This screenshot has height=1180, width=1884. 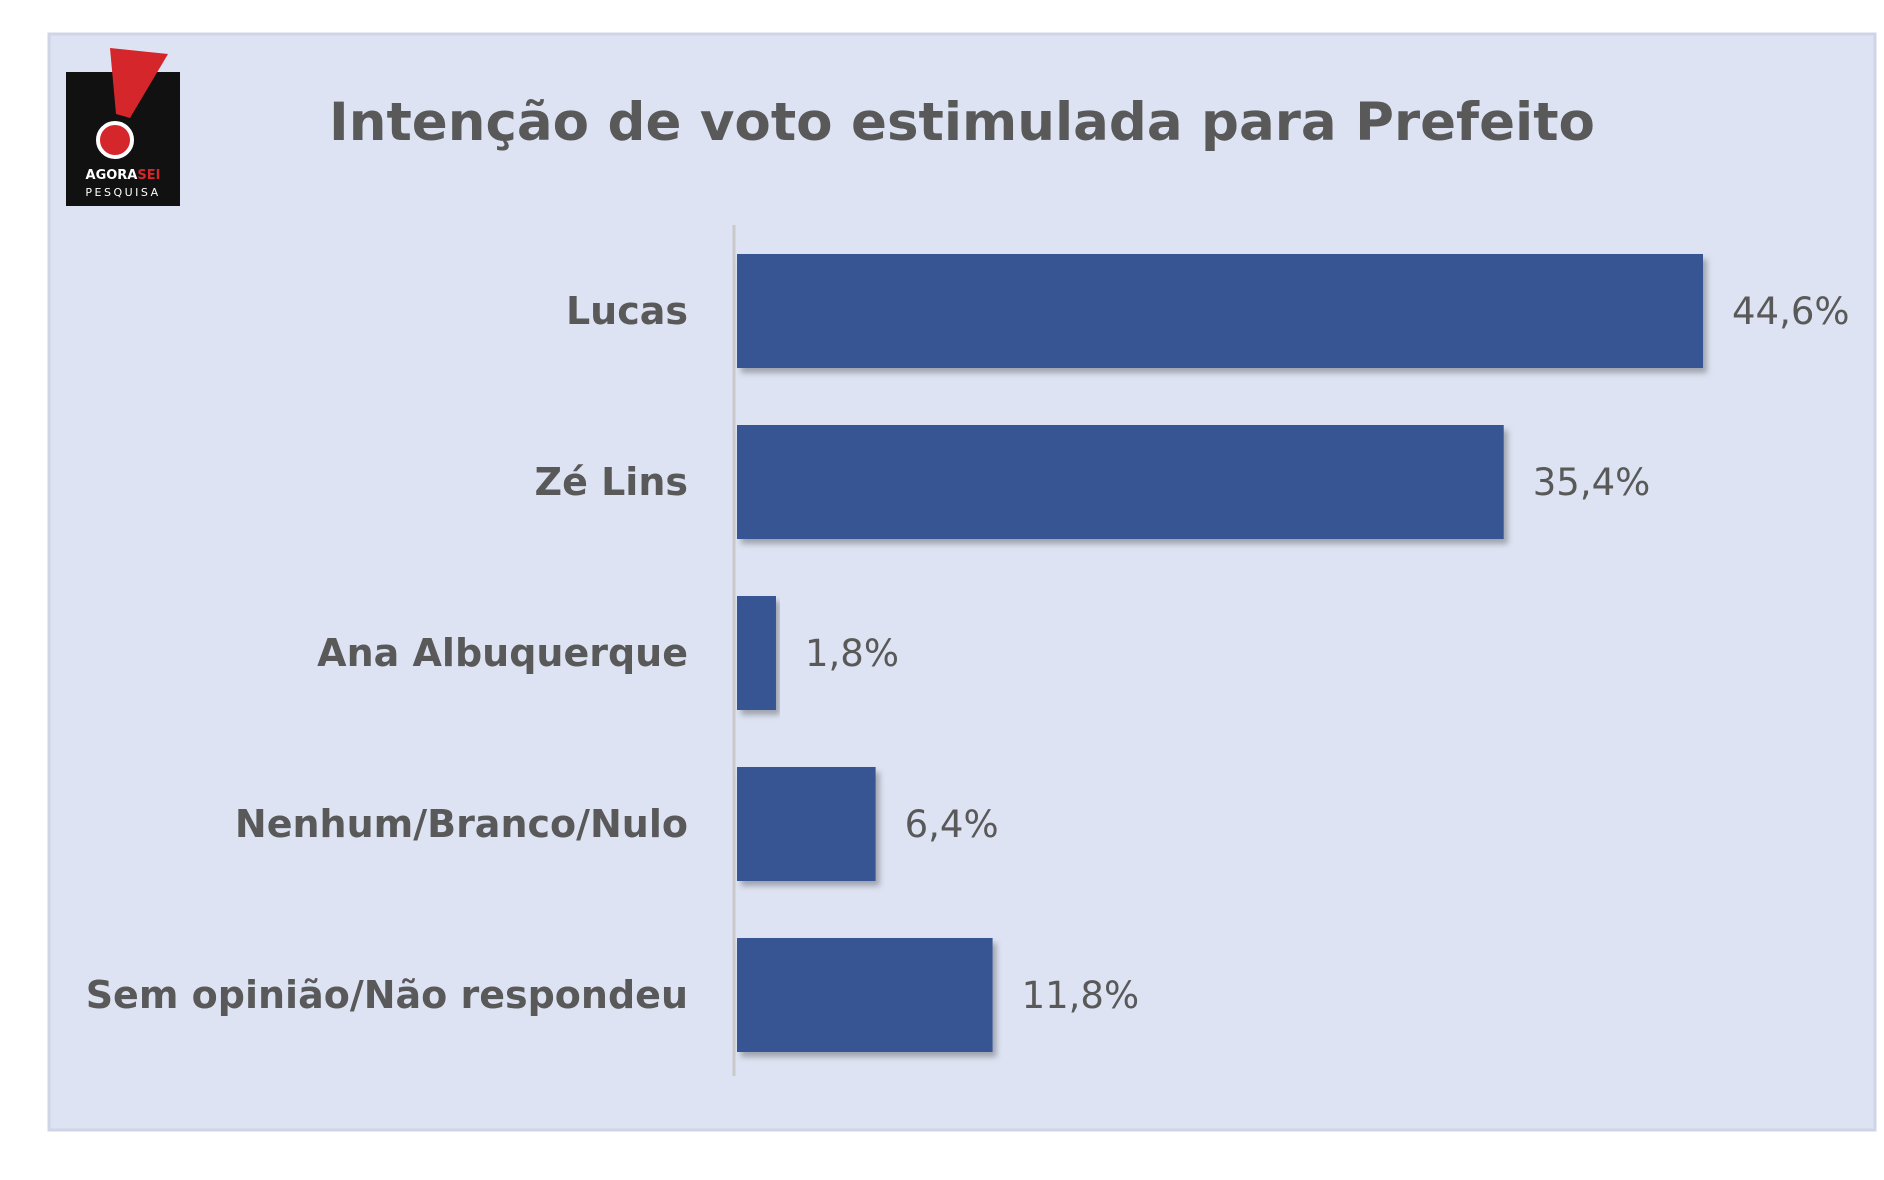 I want to click on logo-text-line2: PESQUISA, so click(x=122, y=192).